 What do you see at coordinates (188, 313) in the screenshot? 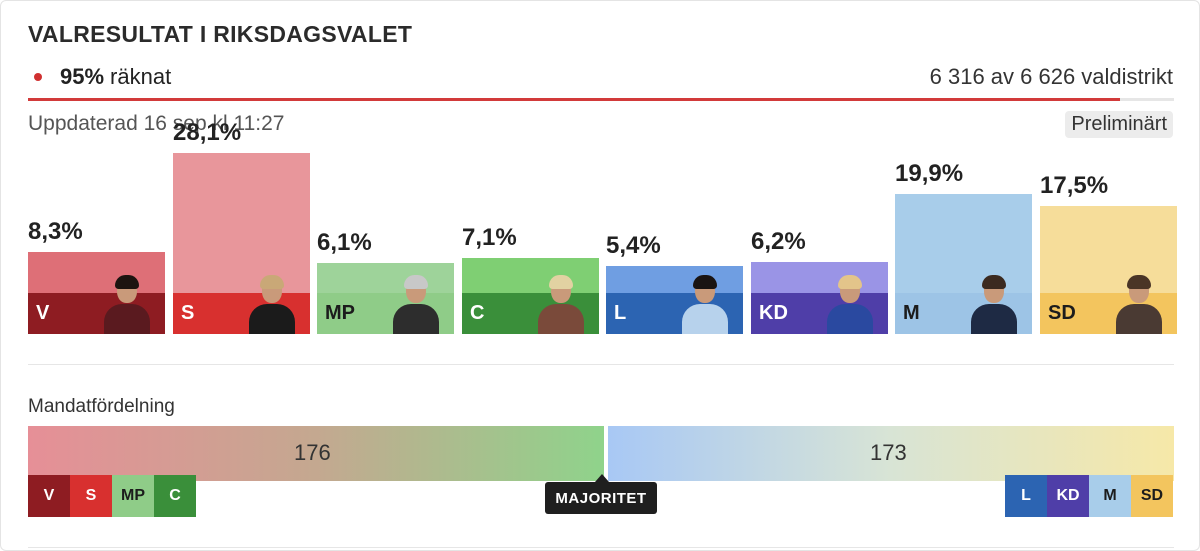
I see `party-abbr-label: S` at bounding box center [188, 313].